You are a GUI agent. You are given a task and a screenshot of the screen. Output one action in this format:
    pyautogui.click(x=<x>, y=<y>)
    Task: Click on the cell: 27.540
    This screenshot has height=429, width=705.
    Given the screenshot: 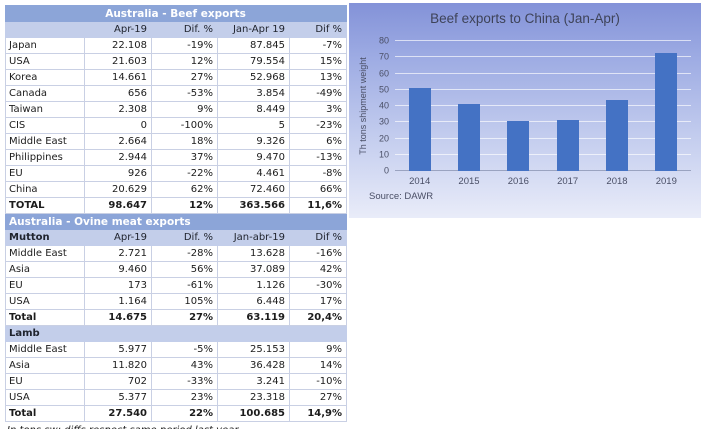 What is the action you would take?
    pyautogui.click(x=118, y=413)
    